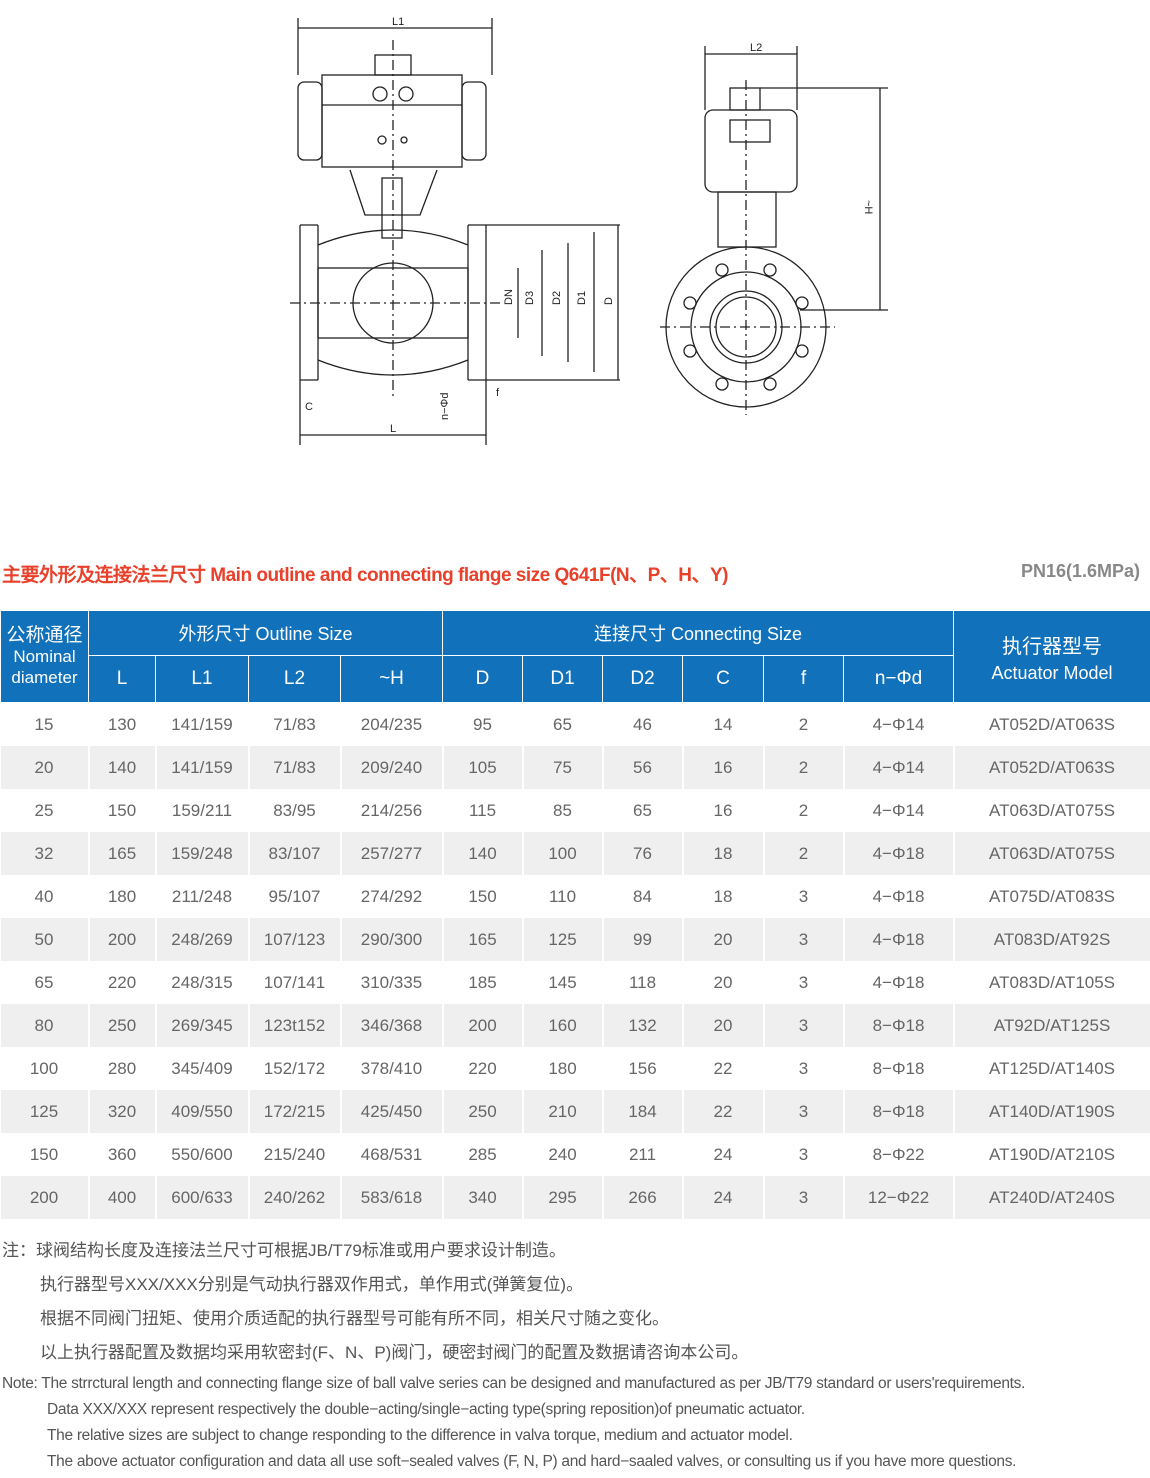 This screenshot has height=1478, width=1150. What do you see at coordinates (202, 853) in the screenshot?
I see `table-cell: 159/248` at bounding box center [202, 853].